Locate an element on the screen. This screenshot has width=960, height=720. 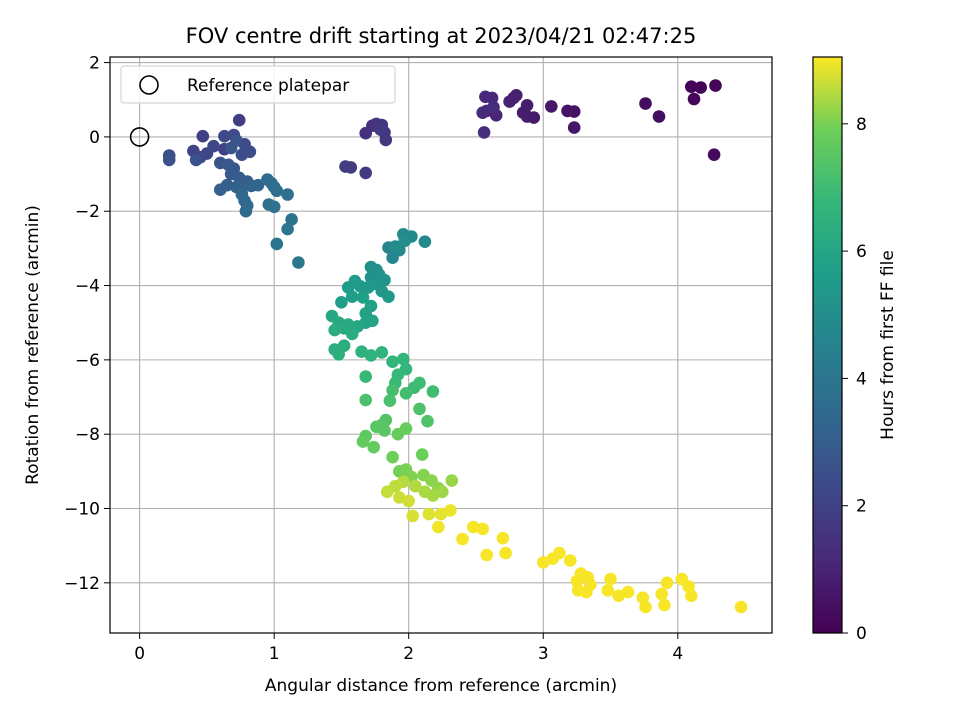
legend-box is located at coordinates (258, 84).